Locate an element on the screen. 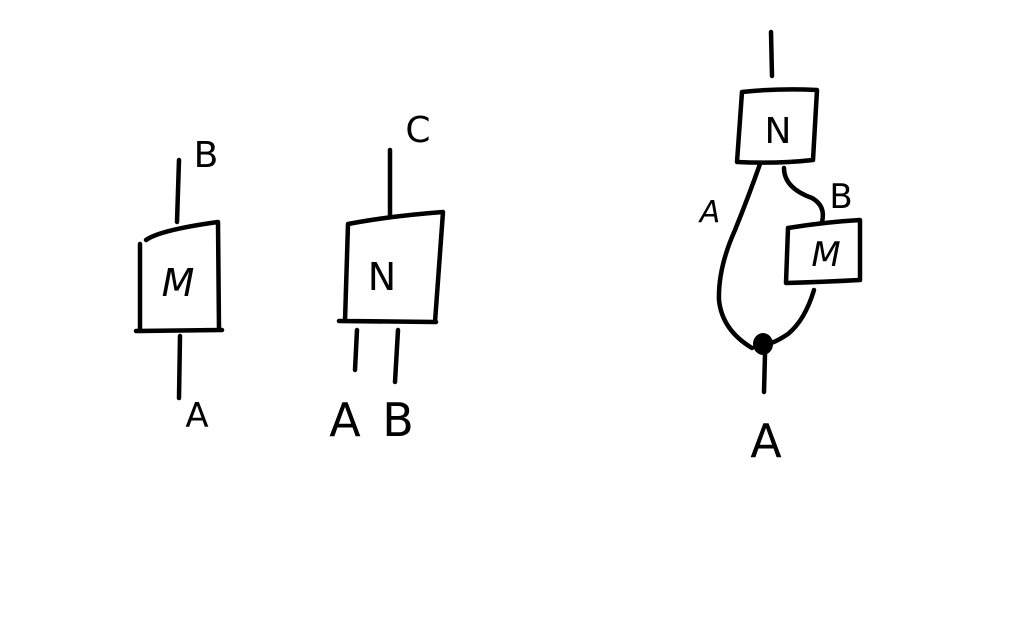 The height and width of the screenshot is (624, 1024). wire-m-down is located at coordinates (791, 317).